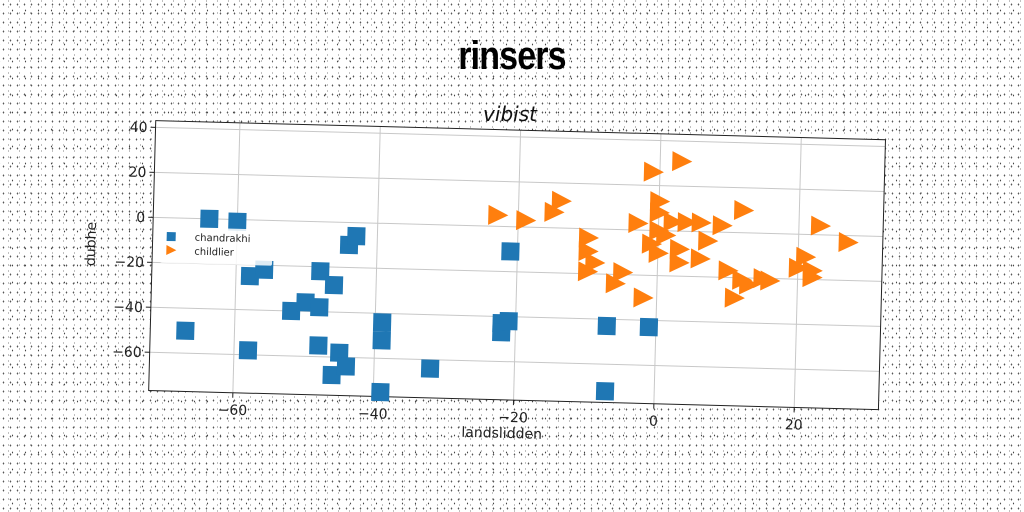  I want to click on x-tick-label: 0, so click(653, 422).